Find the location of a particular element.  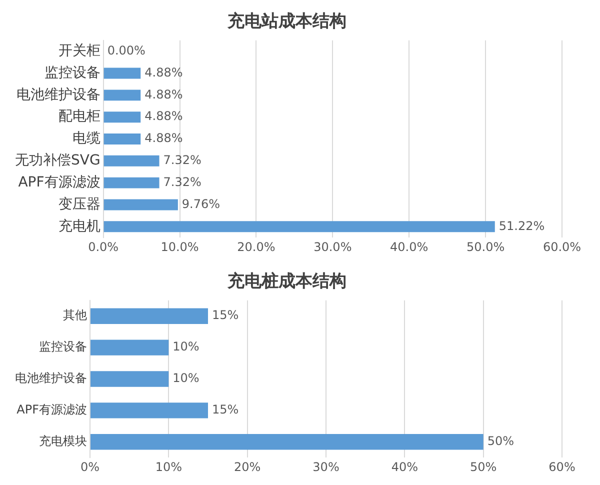

y-tick-label: 电缆 is located at coordinates (86, 138).